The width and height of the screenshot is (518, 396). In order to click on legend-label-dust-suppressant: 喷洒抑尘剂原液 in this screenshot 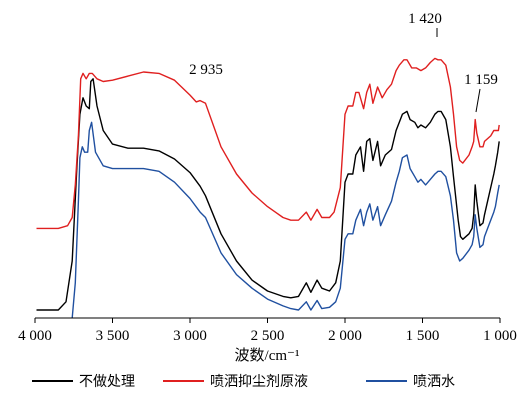, I will do `click(259, 382)`.